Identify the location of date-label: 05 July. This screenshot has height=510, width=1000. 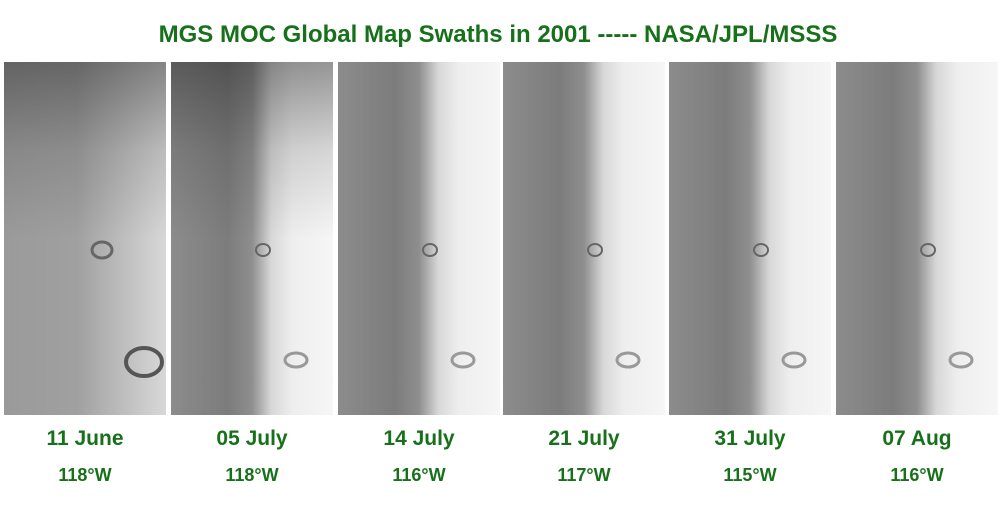
(252, 438).